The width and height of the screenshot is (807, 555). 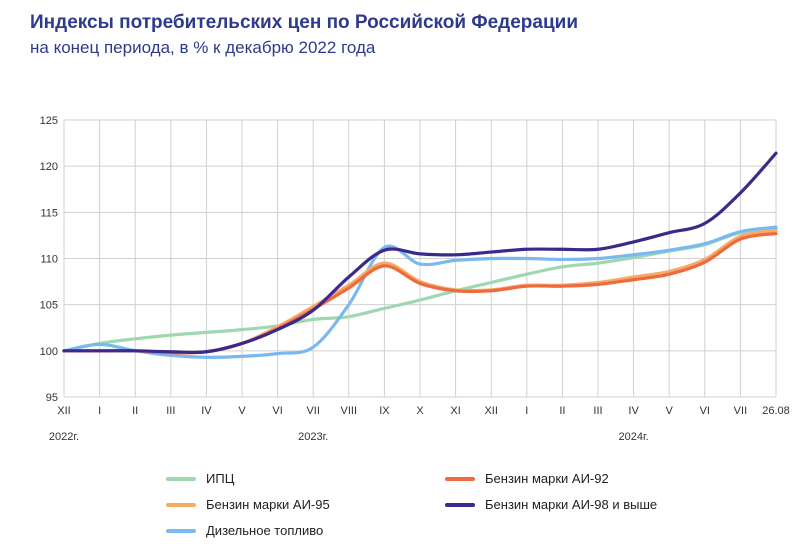 I want to click on year-label: 2023г., so click(x=313, y=437).